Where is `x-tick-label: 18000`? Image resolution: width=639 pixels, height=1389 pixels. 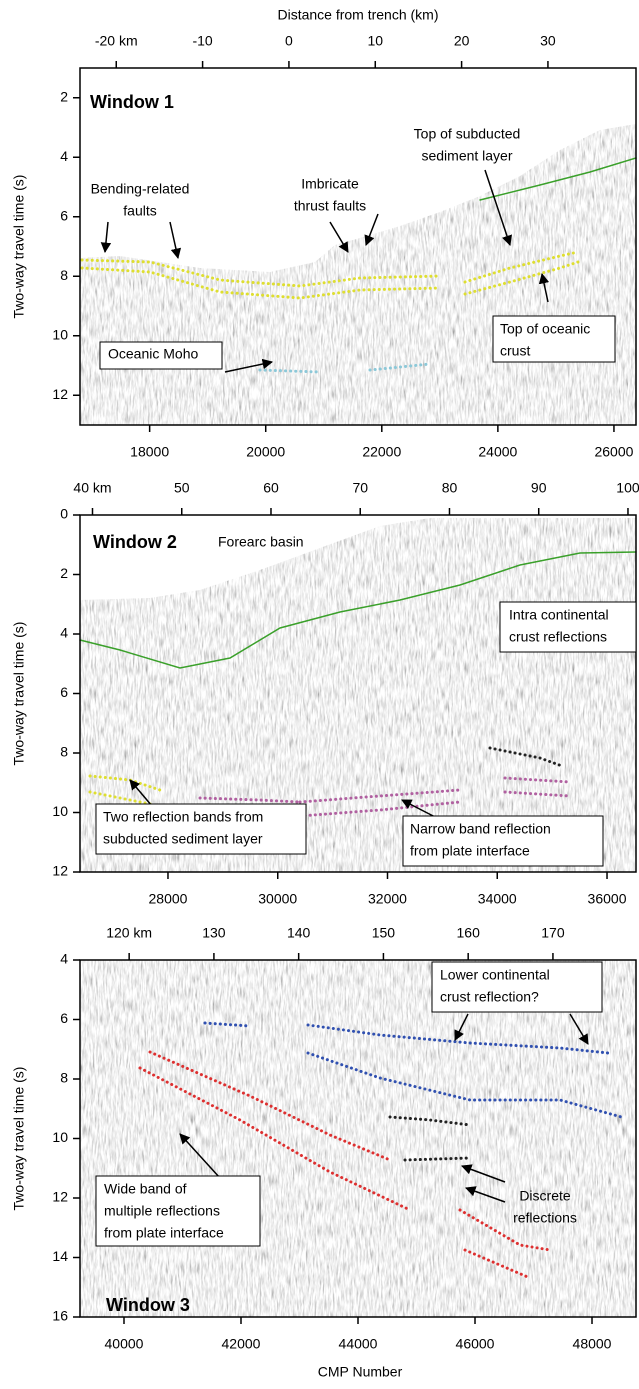
x-tick-label: 18000 is located at coordinates (149, 452).